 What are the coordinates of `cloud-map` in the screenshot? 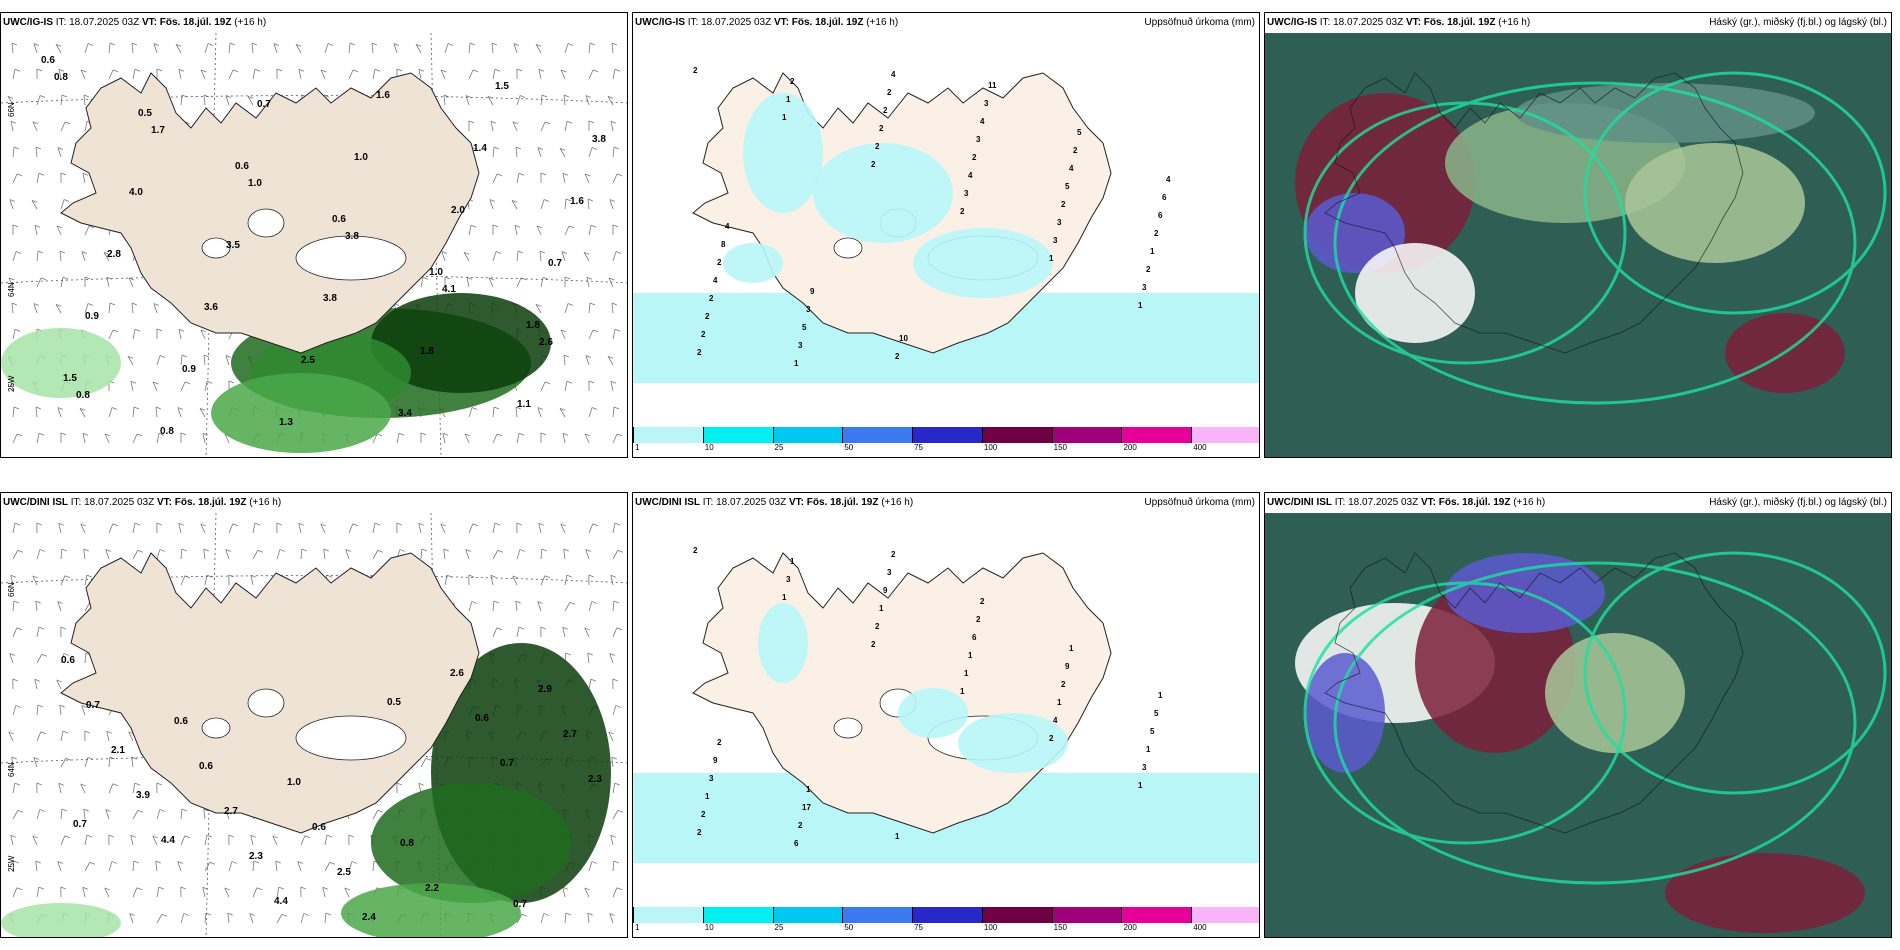 It's located at (1578, 245).